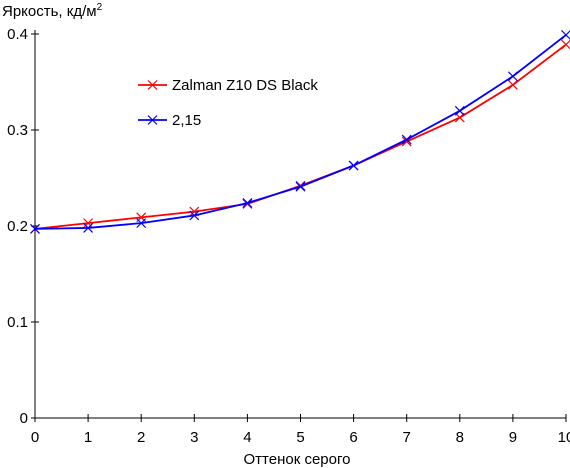 The image size is (570, 468). I want to click on legend-label: Zalman Z10 DS Black, so click(245, 85).